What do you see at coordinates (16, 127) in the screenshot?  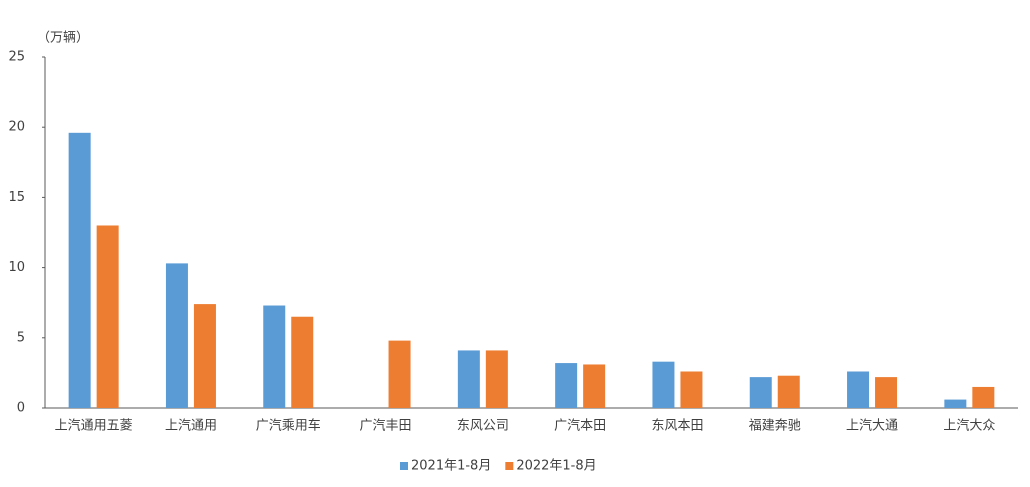 I see `y-tick-label: 20` at bounding box center [16, 127].